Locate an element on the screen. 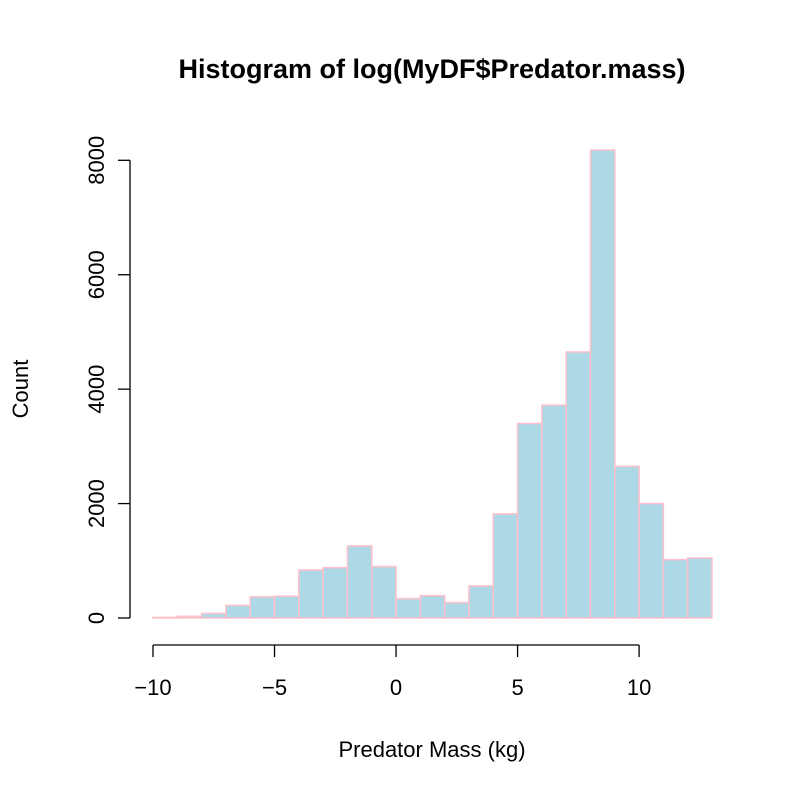 This screenshot has height=800, width=800. x-tick-label: 5 is located at coordinates (517, 687).